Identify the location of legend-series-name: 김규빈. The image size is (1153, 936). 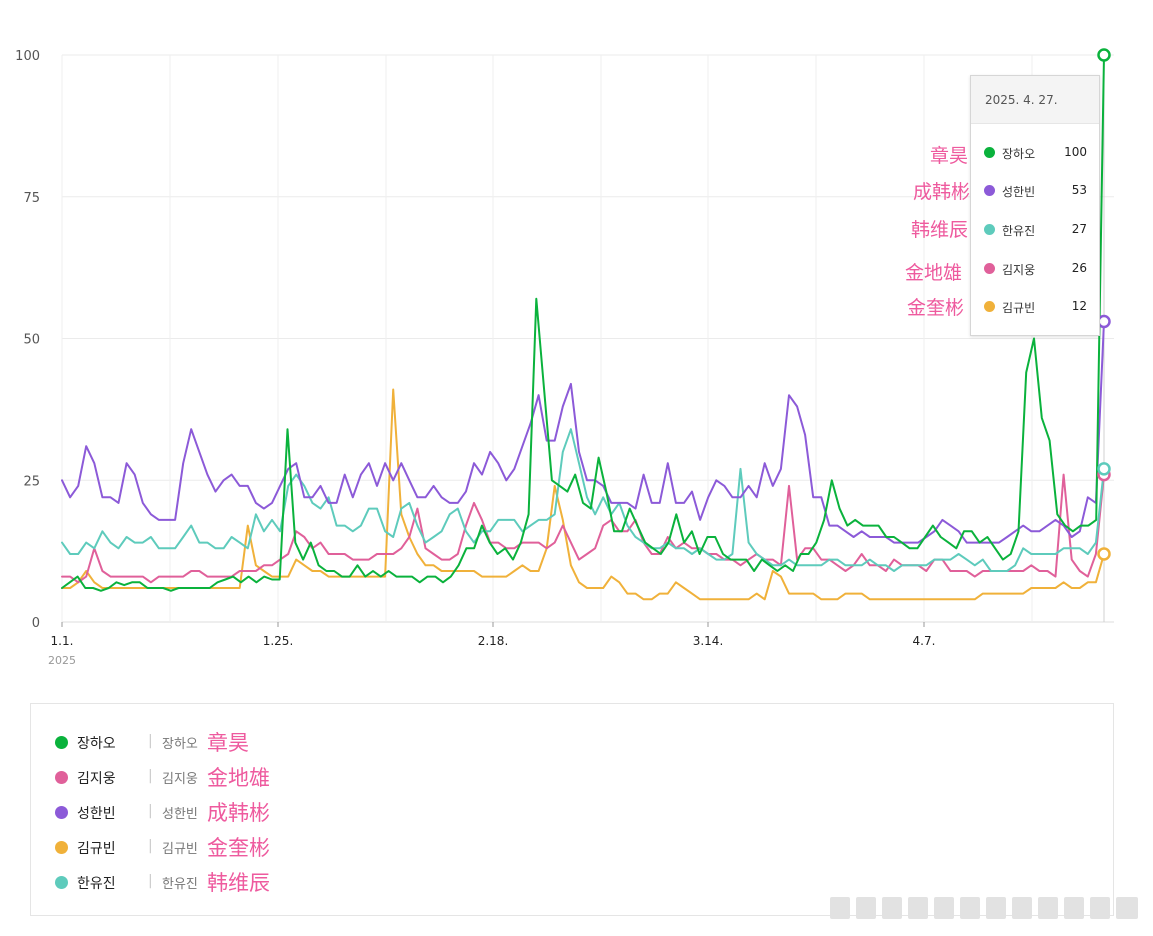
(96, 849).